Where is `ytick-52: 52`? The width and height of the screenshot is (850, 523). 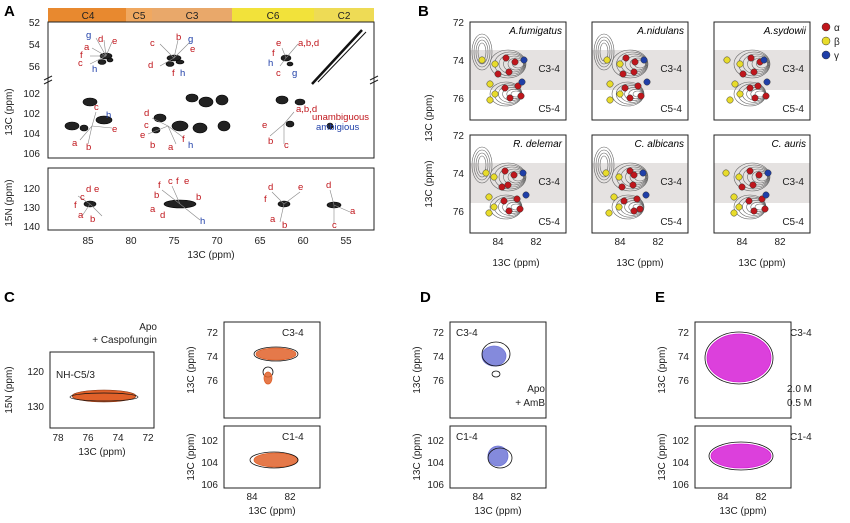
ytick-52: 52 is located at coordinates (35, 23).